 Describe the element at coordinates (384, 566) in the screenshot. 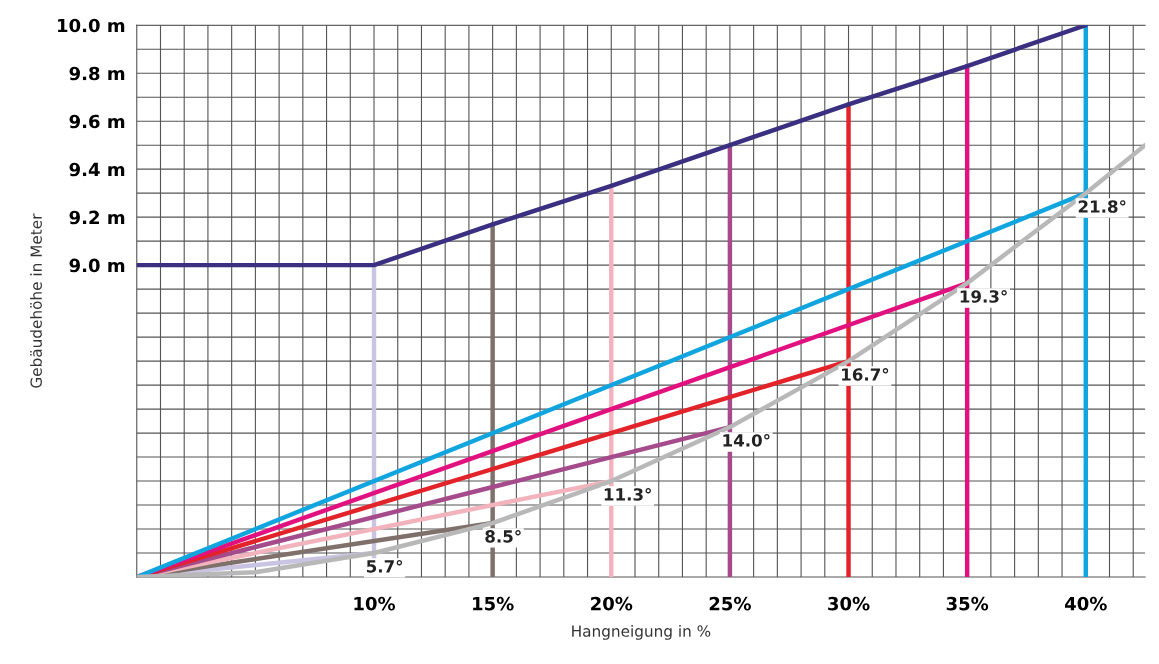

I see `annotation: 5.7°` at that location.